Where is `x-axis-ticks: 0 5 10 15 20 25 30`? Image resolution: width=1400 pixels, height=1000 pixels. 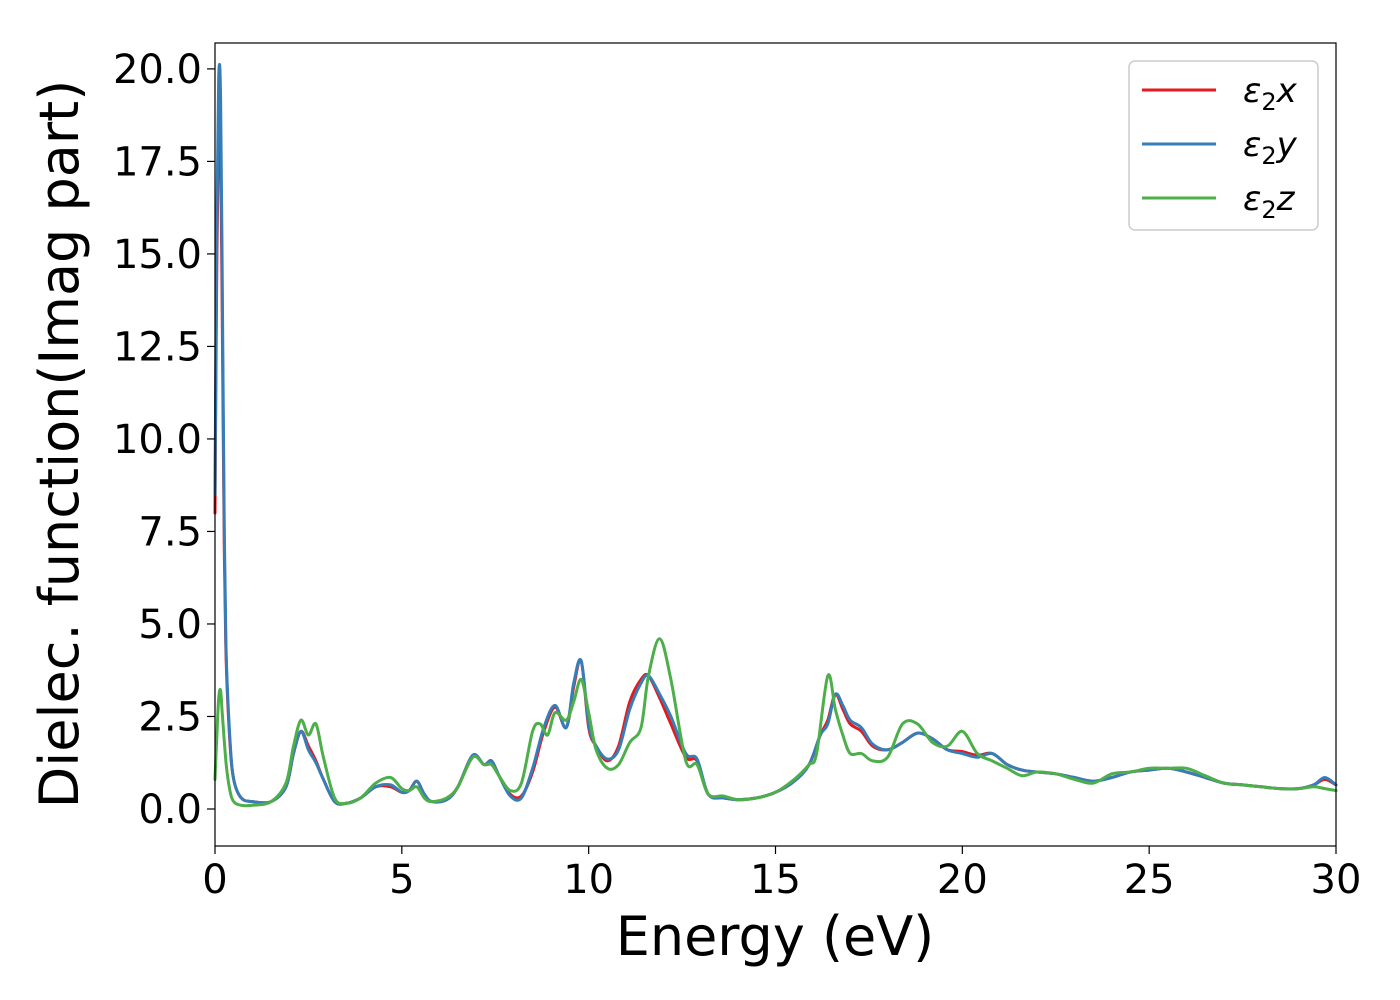
x-axis-ticks: 0 5 10 15 20 25 30 is located at coordinates (781, 874).